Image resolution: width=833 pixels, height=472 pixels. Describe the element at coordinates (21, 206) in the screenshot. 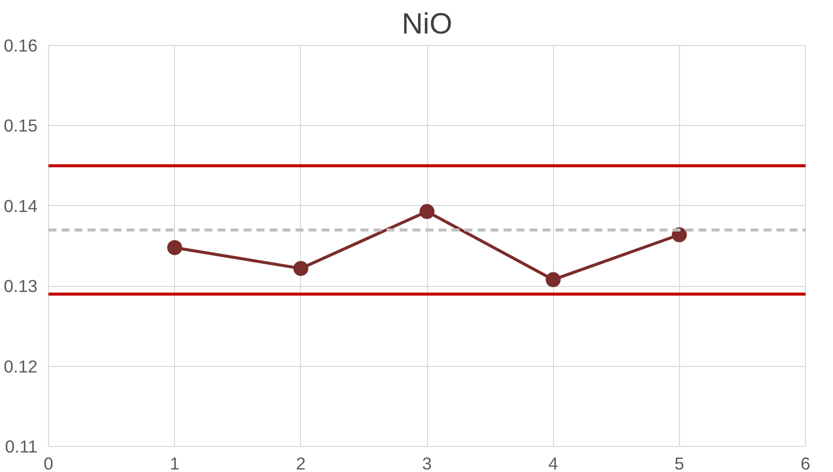

I see `y-tick-label: 0.14` at that location.